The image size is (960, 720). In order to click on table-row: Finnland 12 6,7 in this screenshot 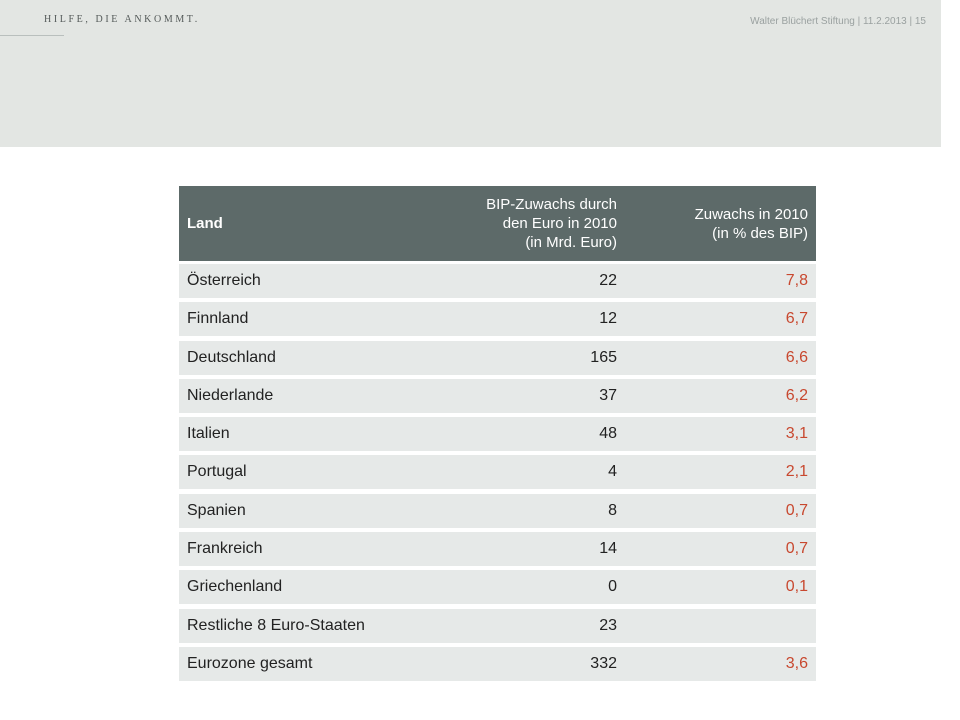, I will do `click(497, 319)`.